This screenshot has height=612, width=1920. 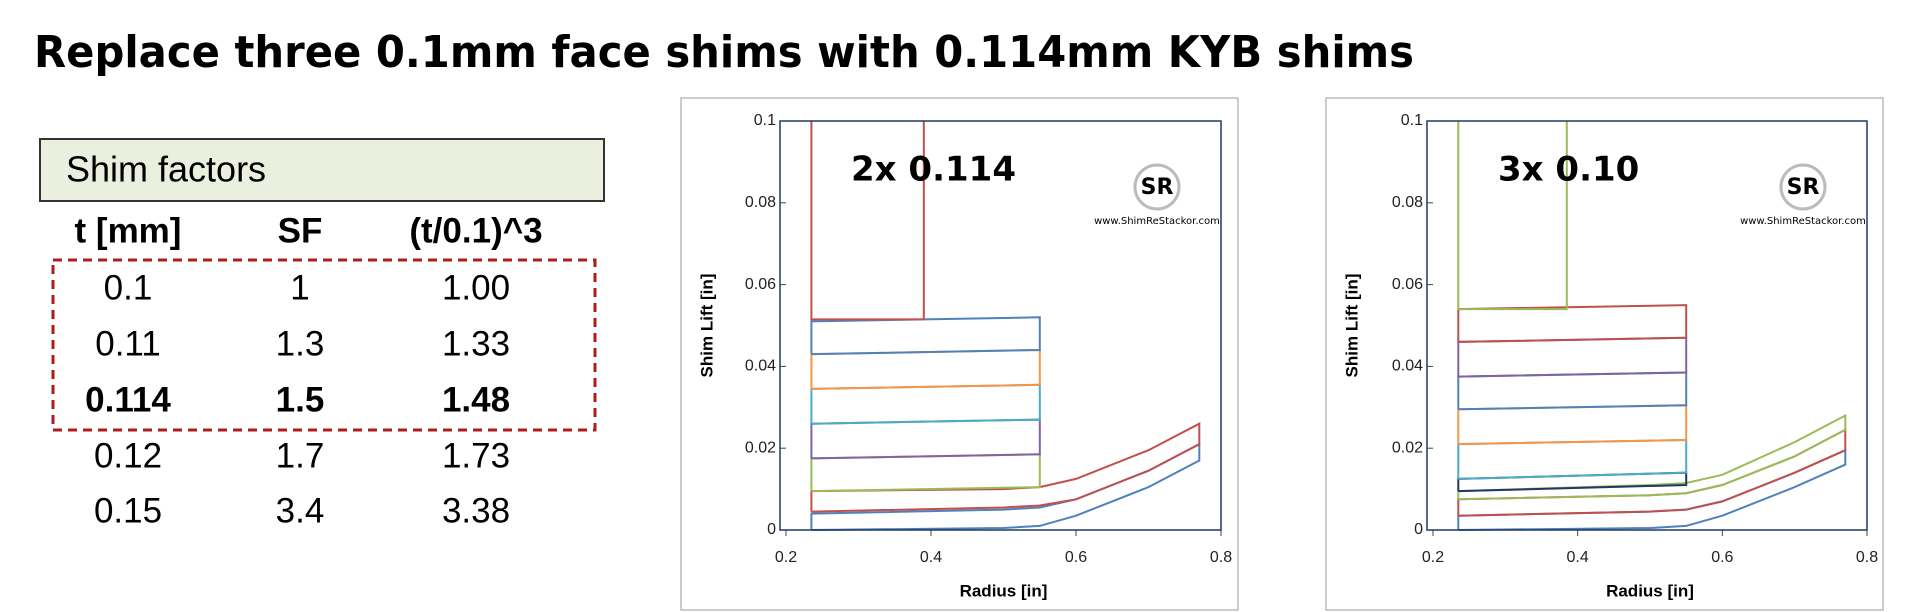 What do you see at coordinates (476, 343) in the screenshot?
I see `table-cell: 1.33` at bounding box center [476, 343].